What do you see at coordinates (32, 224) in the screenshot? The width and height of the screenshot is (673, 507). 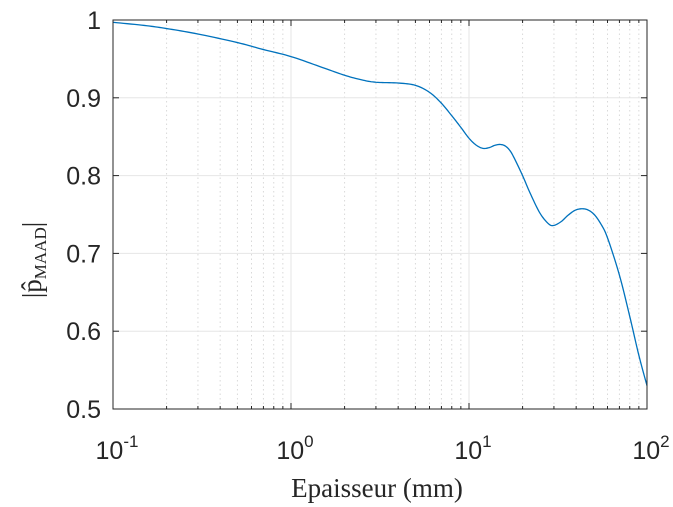 I see `y-axis-label-close: |` at bounding box center [32, 224].